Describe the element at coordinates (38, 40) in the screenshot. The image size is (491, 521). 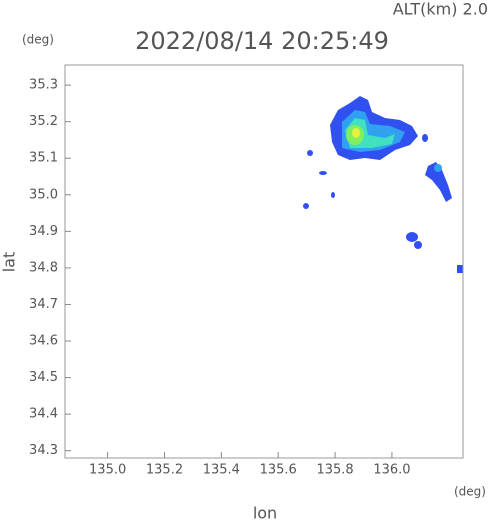
I see `y-unit: (deg)` at that location.